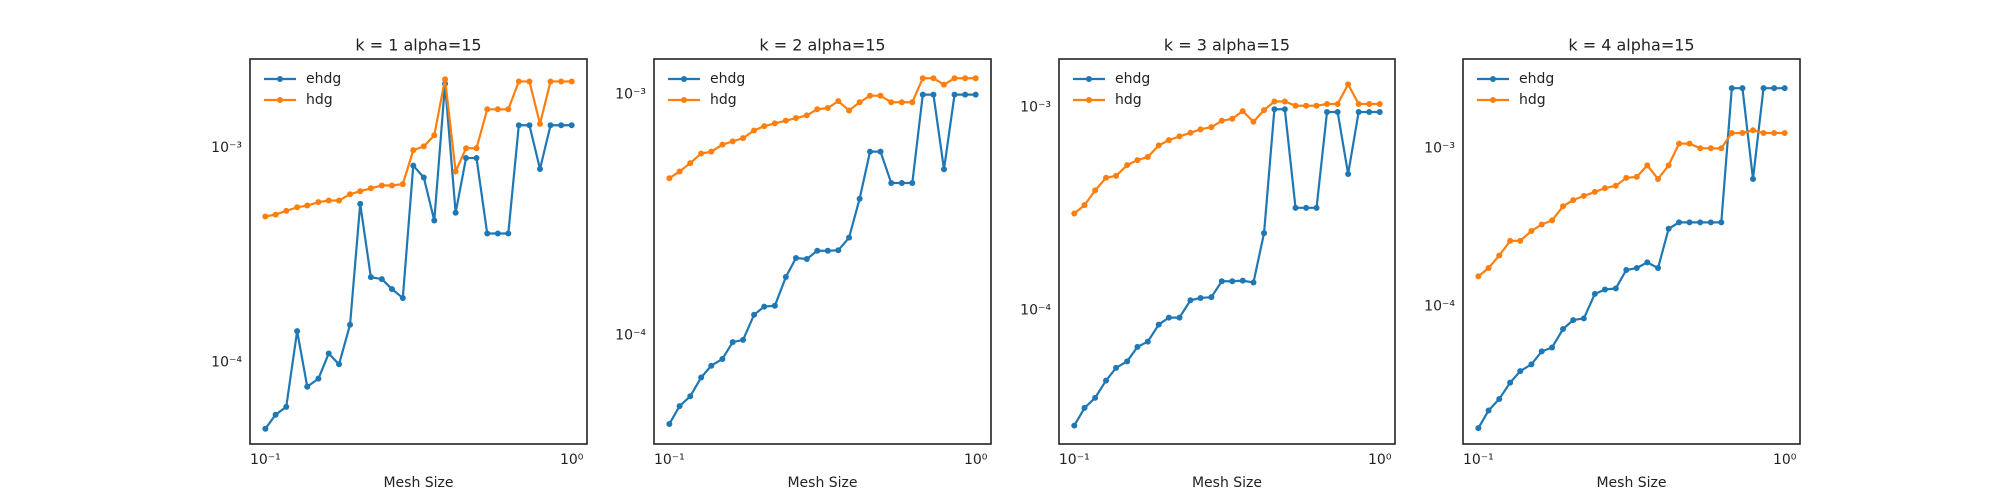  Describe the element at coordinates (822, 45) in the screenshot. I see `subplot-title: k = 2 alpha=15` at that location.